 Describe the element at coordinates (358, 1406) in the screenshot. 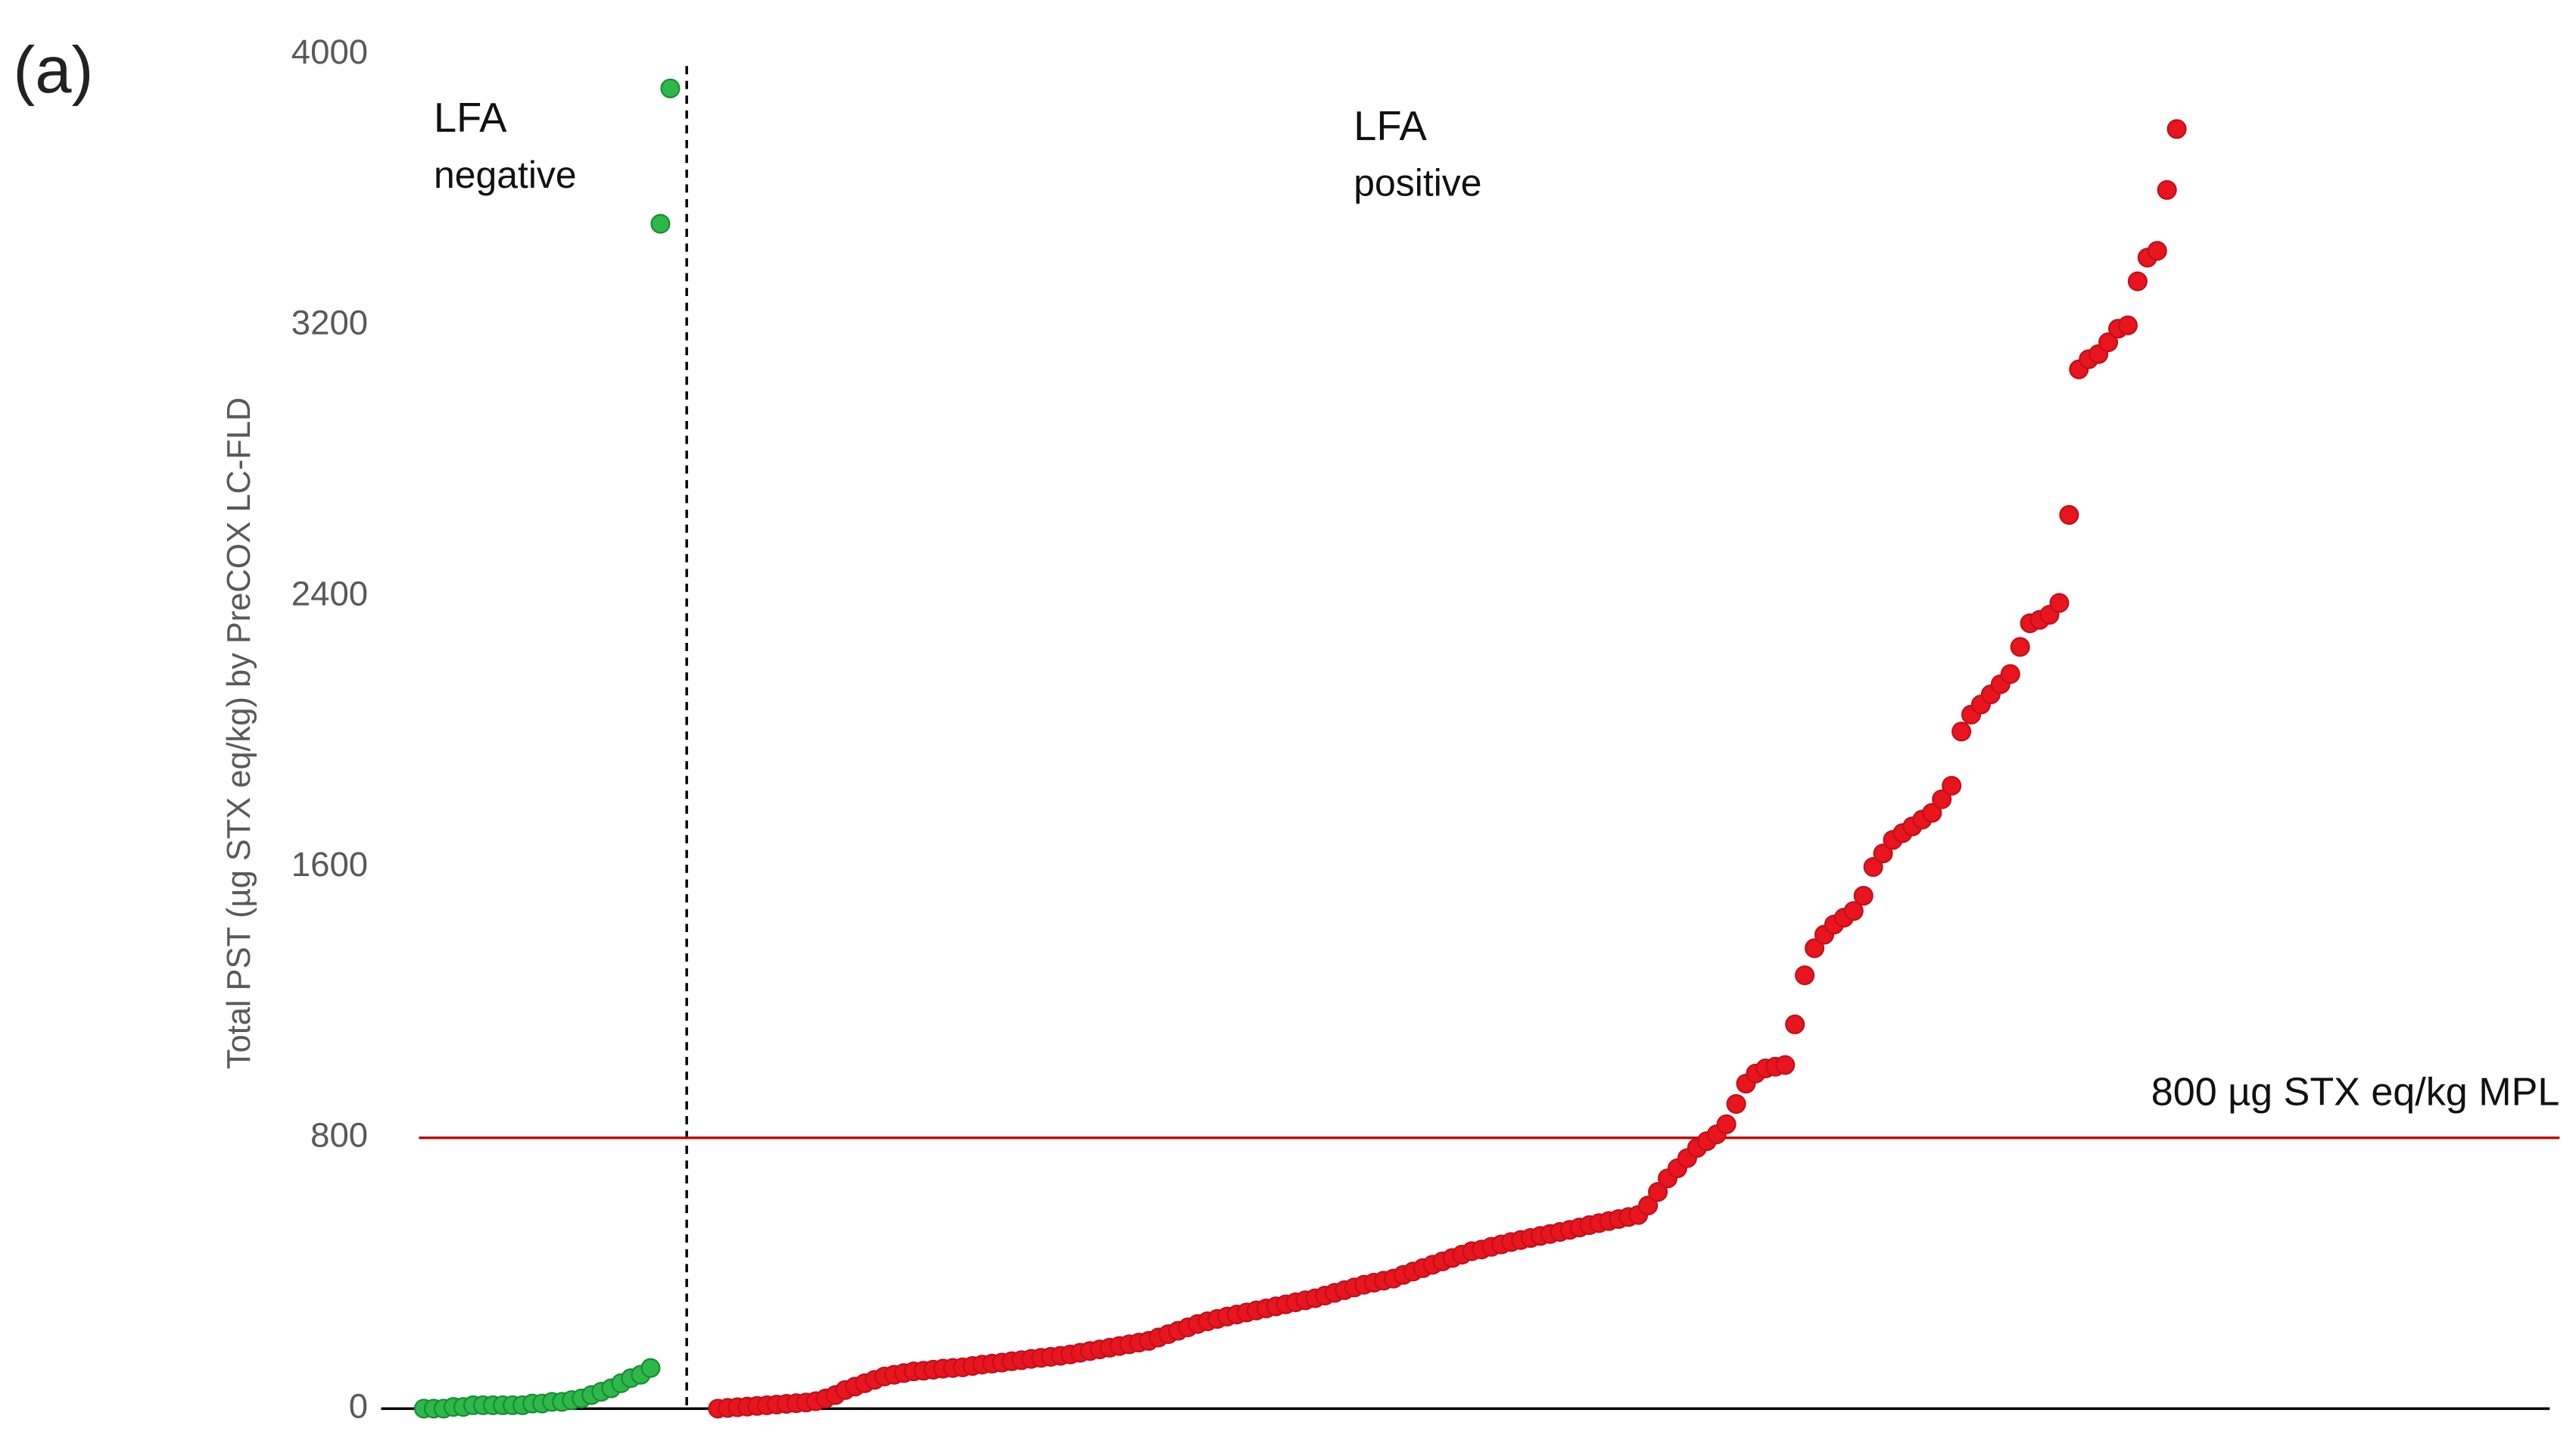

I see `y-tick-label: 0` at that location.